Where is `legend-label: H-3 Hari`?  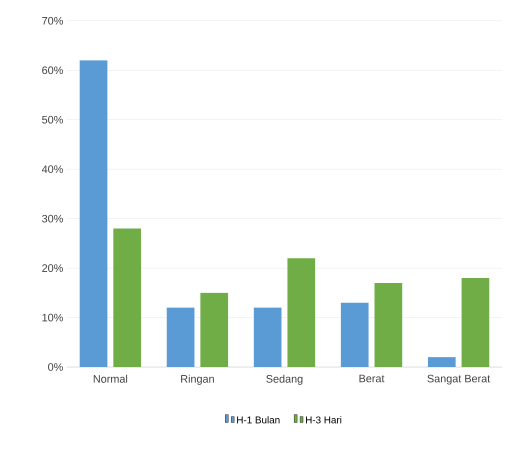 legend-label: H-3 Hari is located at coordinates (324, 420).